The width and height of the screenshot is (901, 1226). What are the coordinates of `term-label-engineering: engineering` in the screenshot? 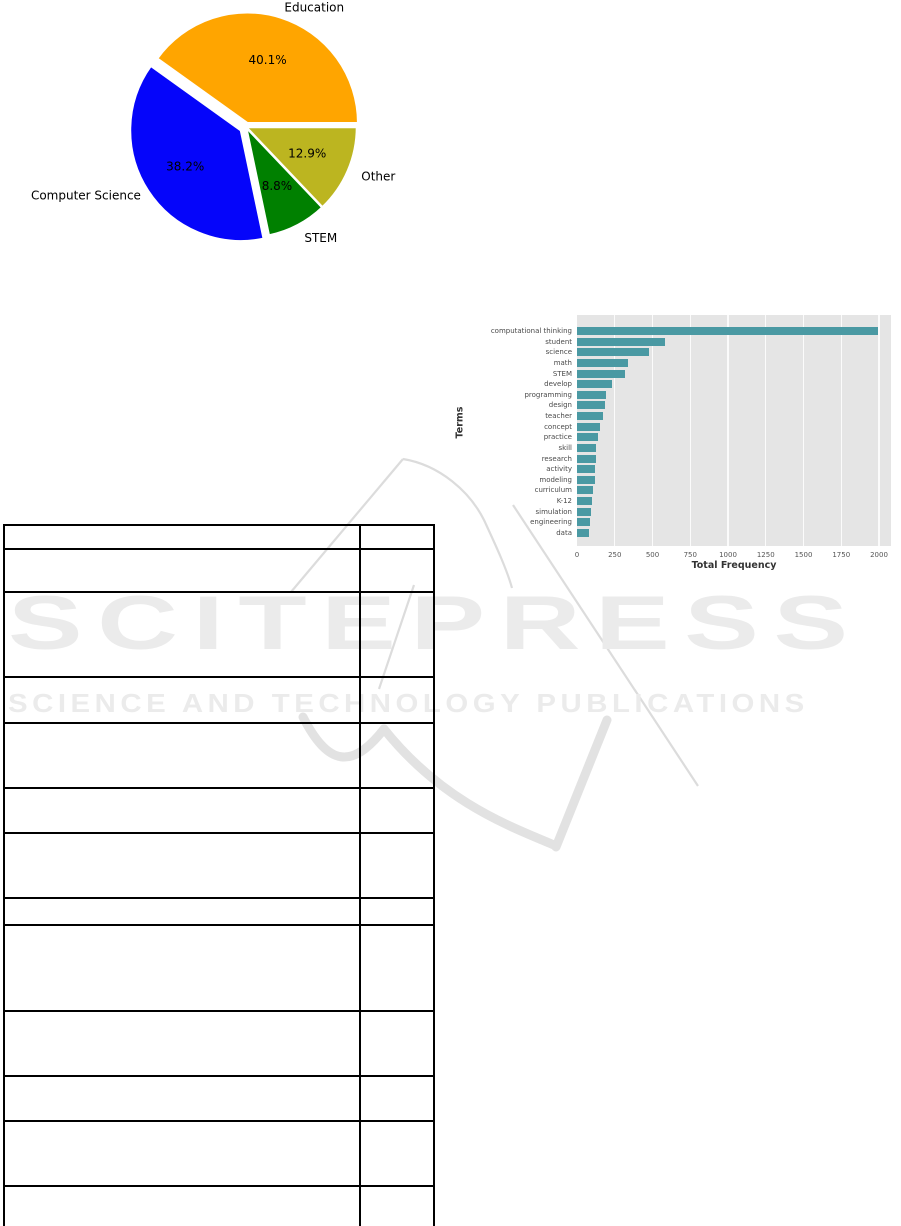 It's located at (551, 522).